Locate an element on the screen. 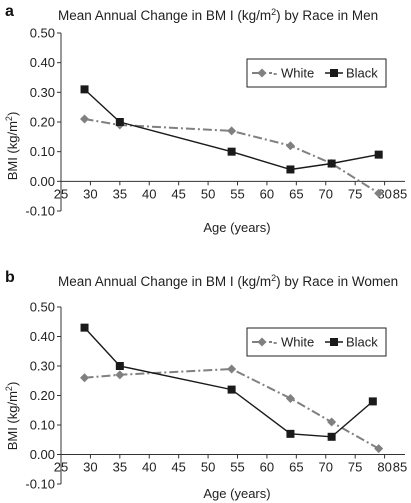 This screenshot has width=411, height=503. x-tick-label-b-11: 80 is located at coordinates (384, 467).